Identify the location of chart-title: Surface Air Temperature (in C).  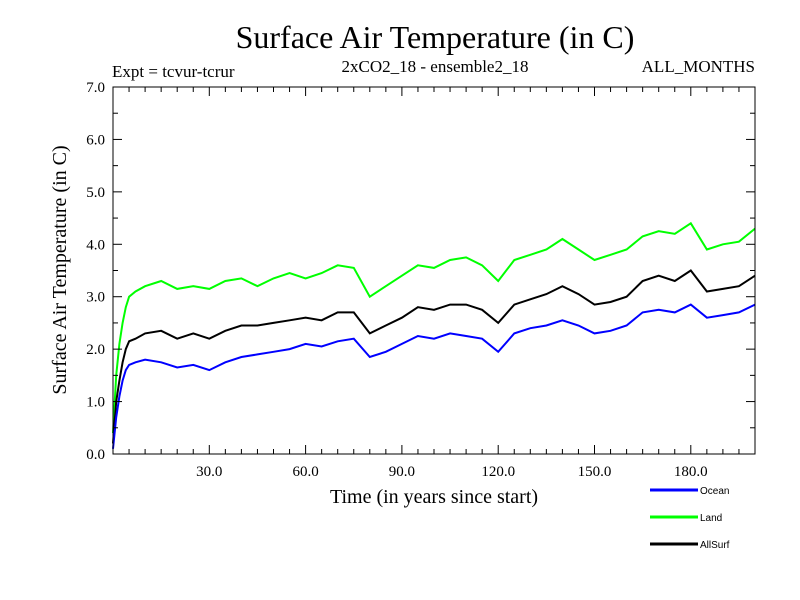
(435, 37).